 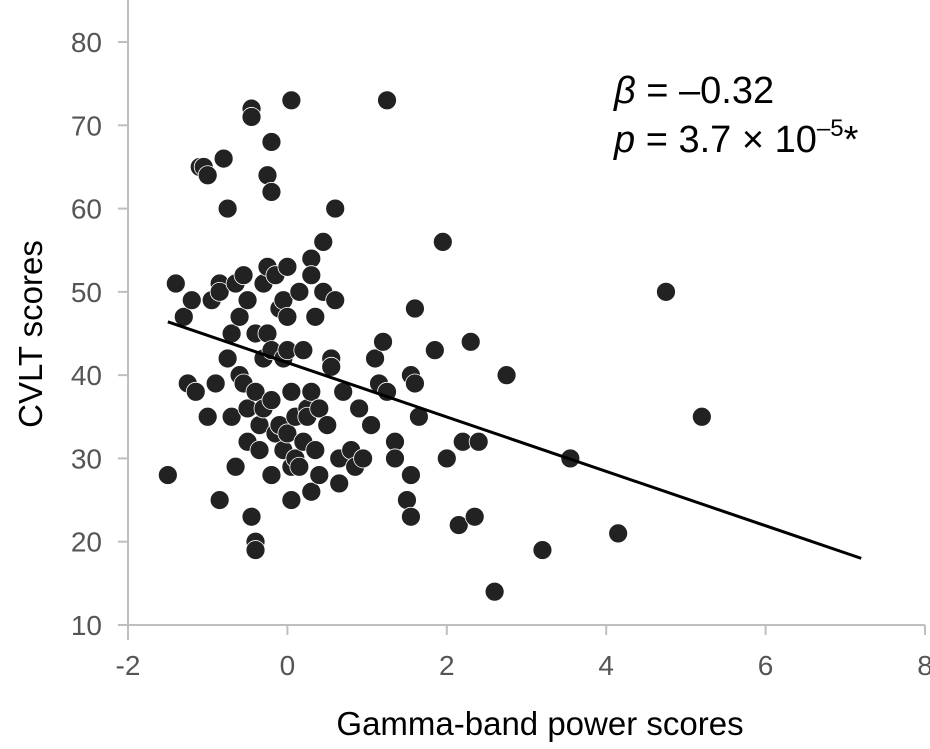 I want to click on x-tick-label: -2, so click(x=128, y=665).